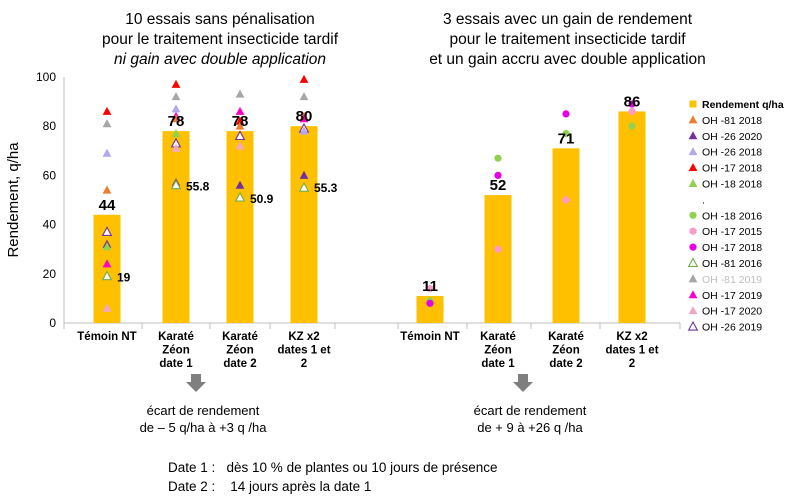 The image size is (800, 501). Describe the element at coordinates (198, 187) in the screenshot. I see `min-value-label: 55.8` at that location.